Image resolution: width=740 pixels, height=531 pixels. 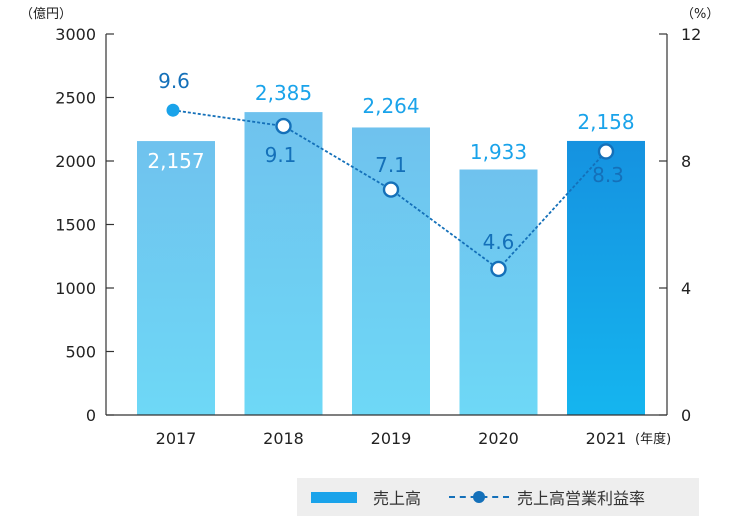 I want to click on bar-value-label-2021: 2,158, so click(x=605, y=122).